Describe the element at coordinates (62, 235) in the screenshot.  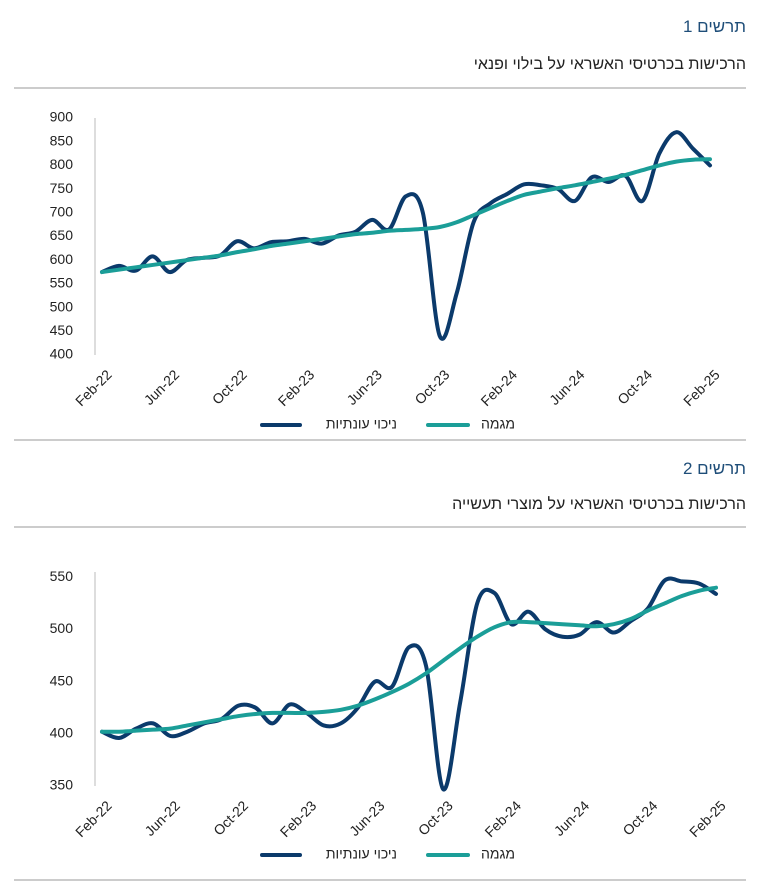
I see `y-tick-label: 650` at that location.